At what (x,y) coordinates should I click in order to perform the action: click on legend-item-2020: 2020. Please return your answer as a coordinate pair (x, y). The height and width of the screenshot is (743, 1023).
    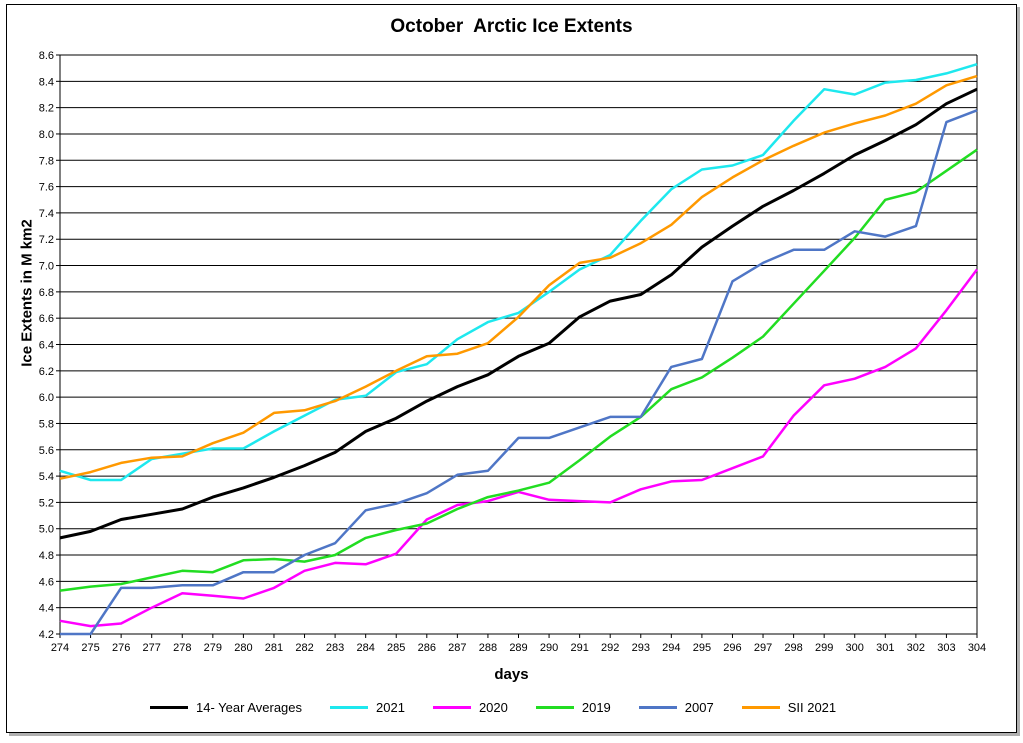
    Looking at the image, I should click on (470, 707).